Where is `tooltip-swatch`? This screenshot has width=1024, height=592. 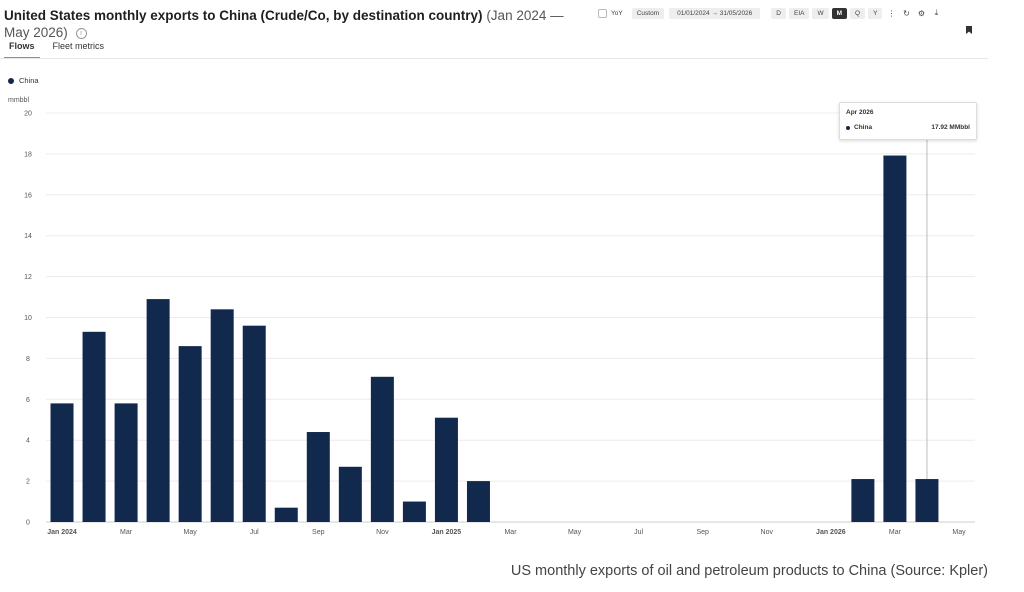 tooltip-swatch is located at coordinates (848, 128).